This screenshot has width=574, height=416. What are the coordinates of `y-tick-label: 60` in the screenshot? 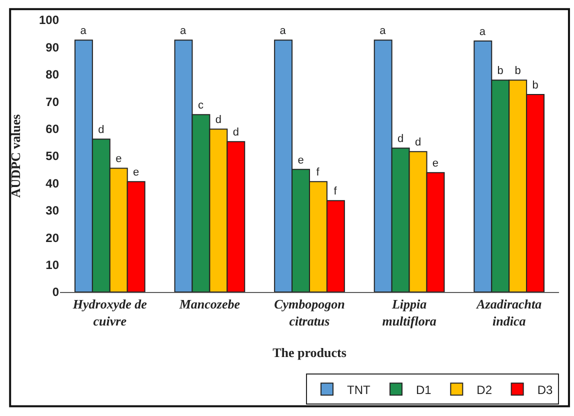 It's located at (53, 129).